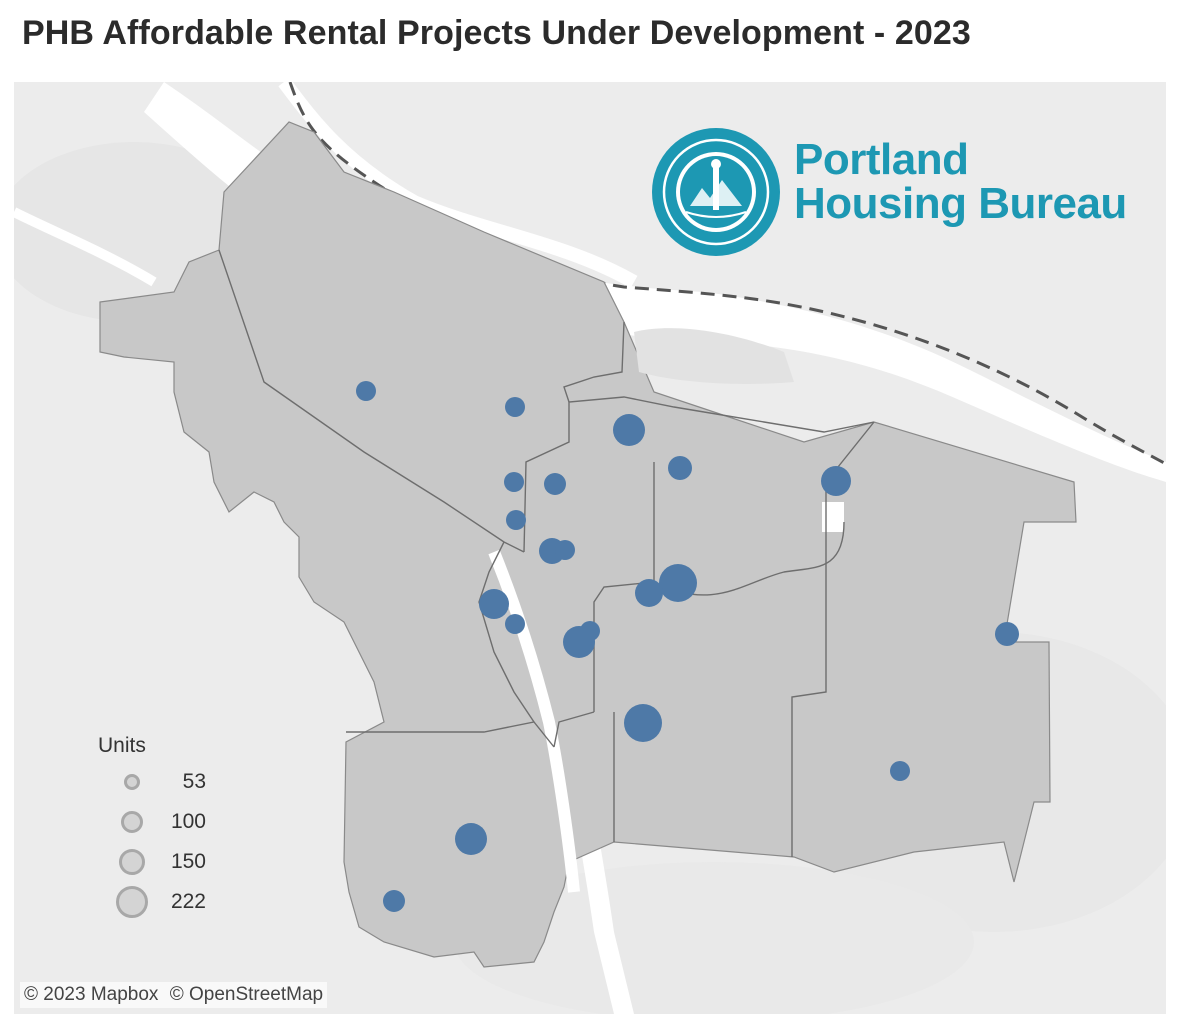 The width and height of the screenshot is (1180, 1026). Describe the element at coordinates (163, 862) in the screenshot. I see `legend-entry: 150` at that location.